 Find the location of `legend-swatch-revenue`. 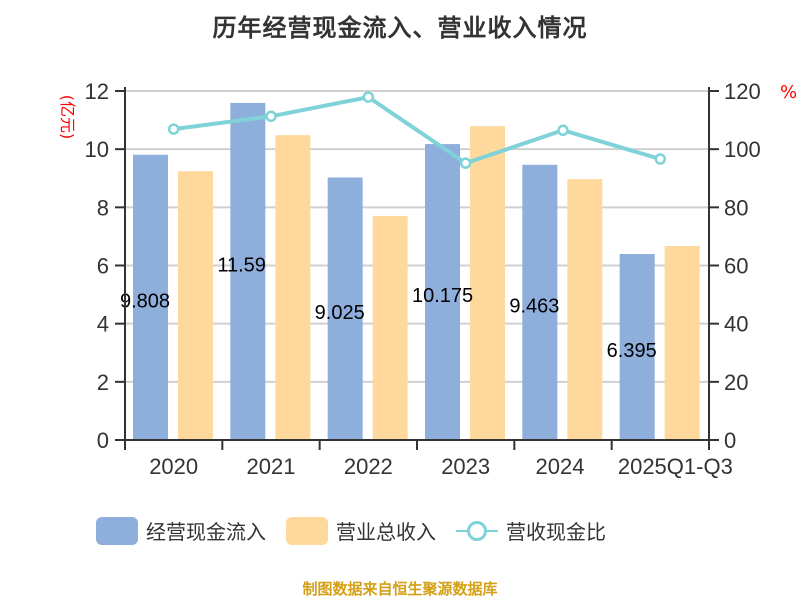

legend-swatch-revenue is located at coordinates (307, 530).